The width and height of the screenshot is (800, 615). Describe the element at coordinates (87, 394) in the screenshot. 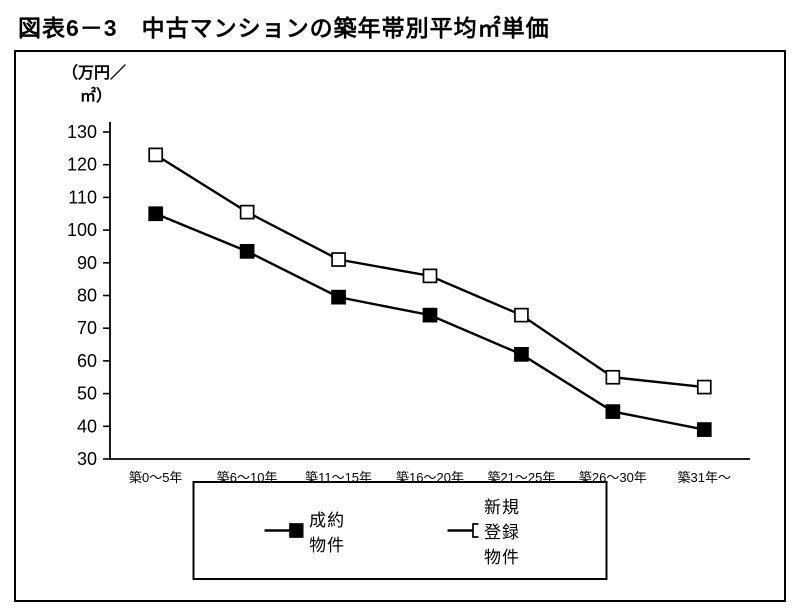

I see `y-tick-label: 50` at that location.